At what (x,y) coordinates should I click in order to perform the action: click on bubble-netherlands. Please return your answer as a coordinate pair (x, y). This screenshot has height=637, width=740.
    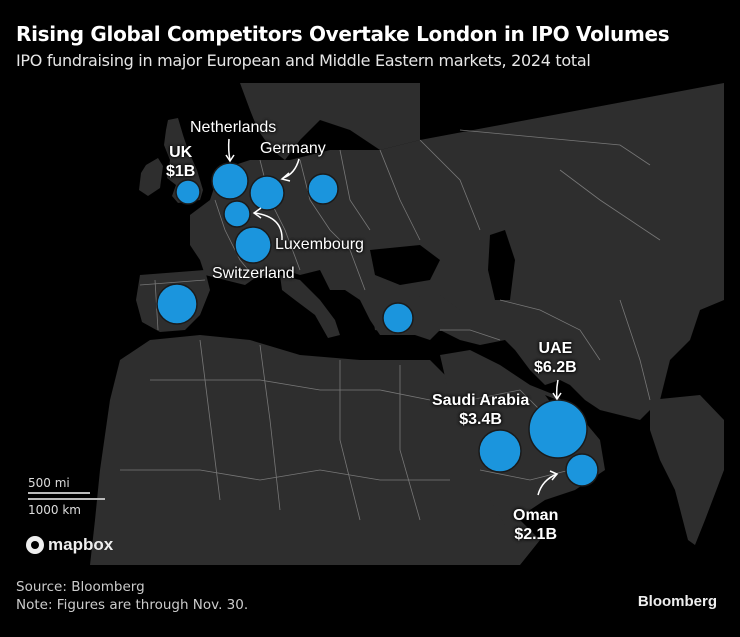
    Looking at the image, I should click on (230, 181).